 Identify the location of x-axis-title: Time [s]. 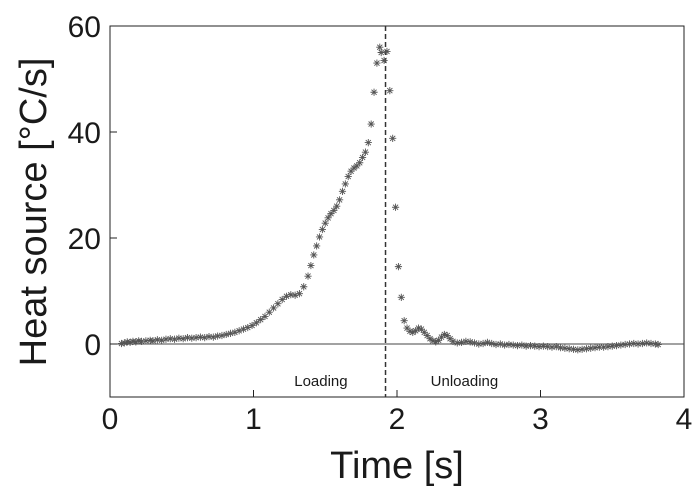
(397, 466).